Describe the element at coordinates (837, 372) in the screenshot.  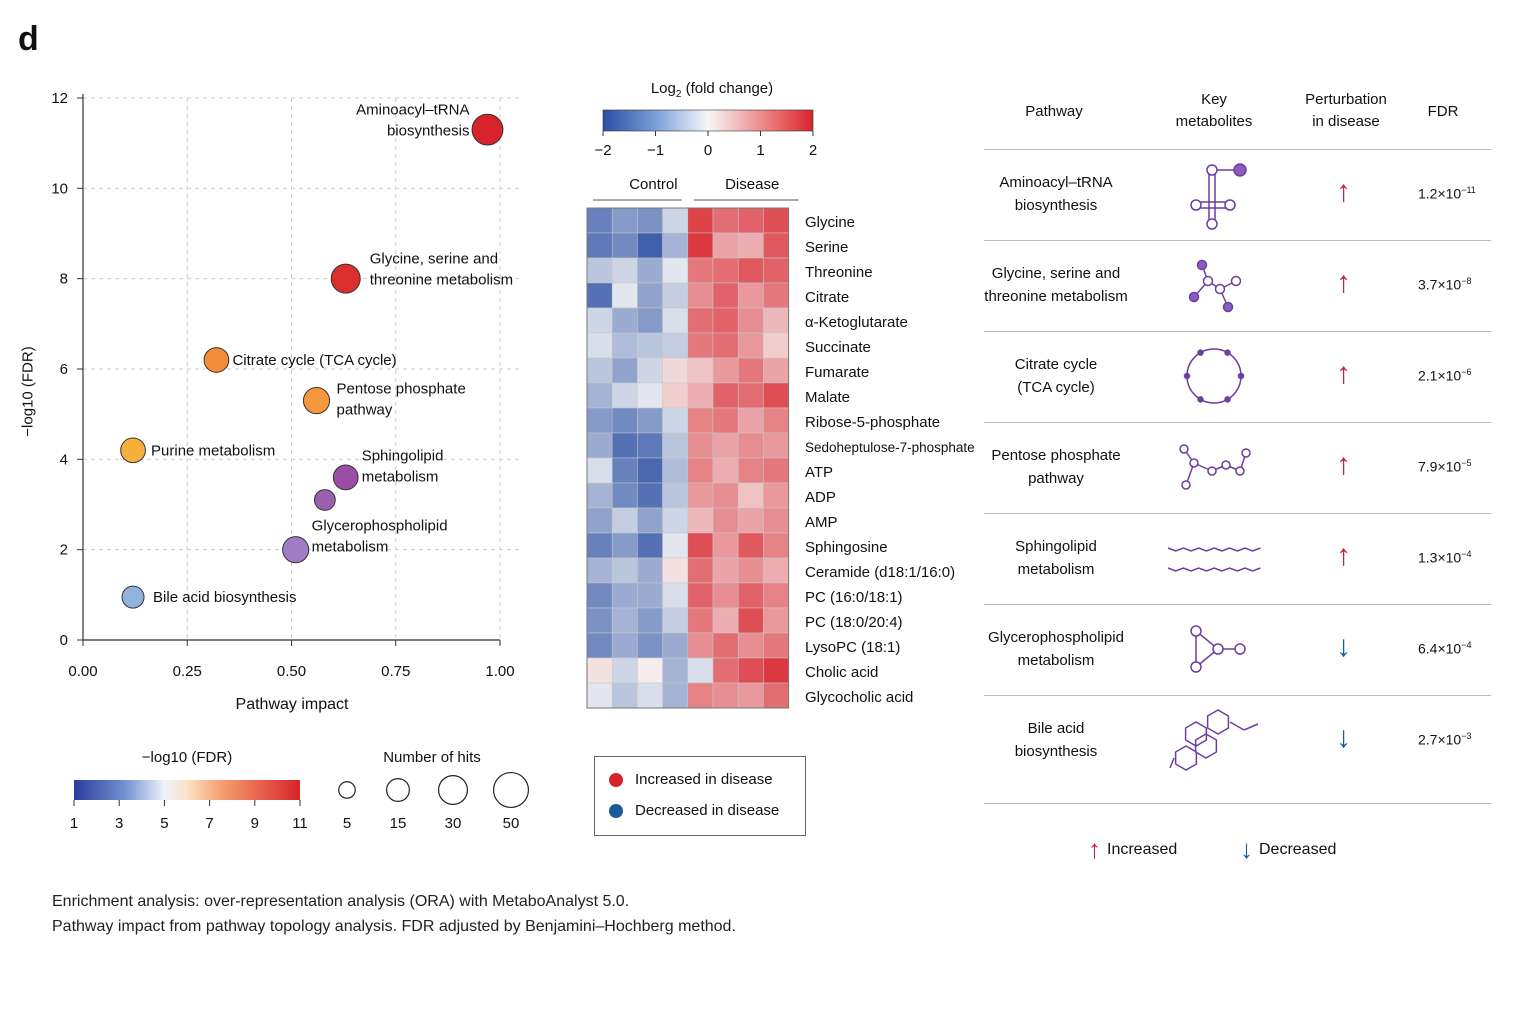
I see `heatmap-row-label: Fumarate` at that location.